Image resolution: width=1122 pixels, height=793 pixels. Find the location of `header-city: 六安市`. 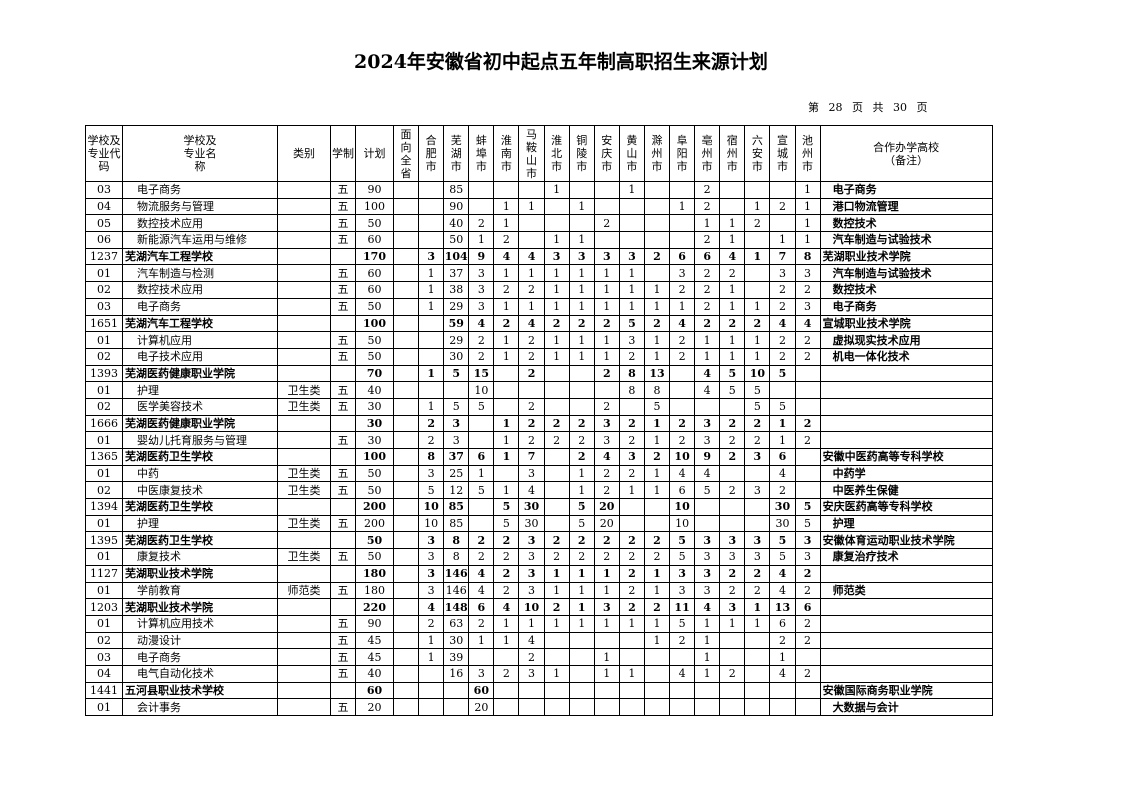

header-city: 六安市 is located at coordinates (757, 153).